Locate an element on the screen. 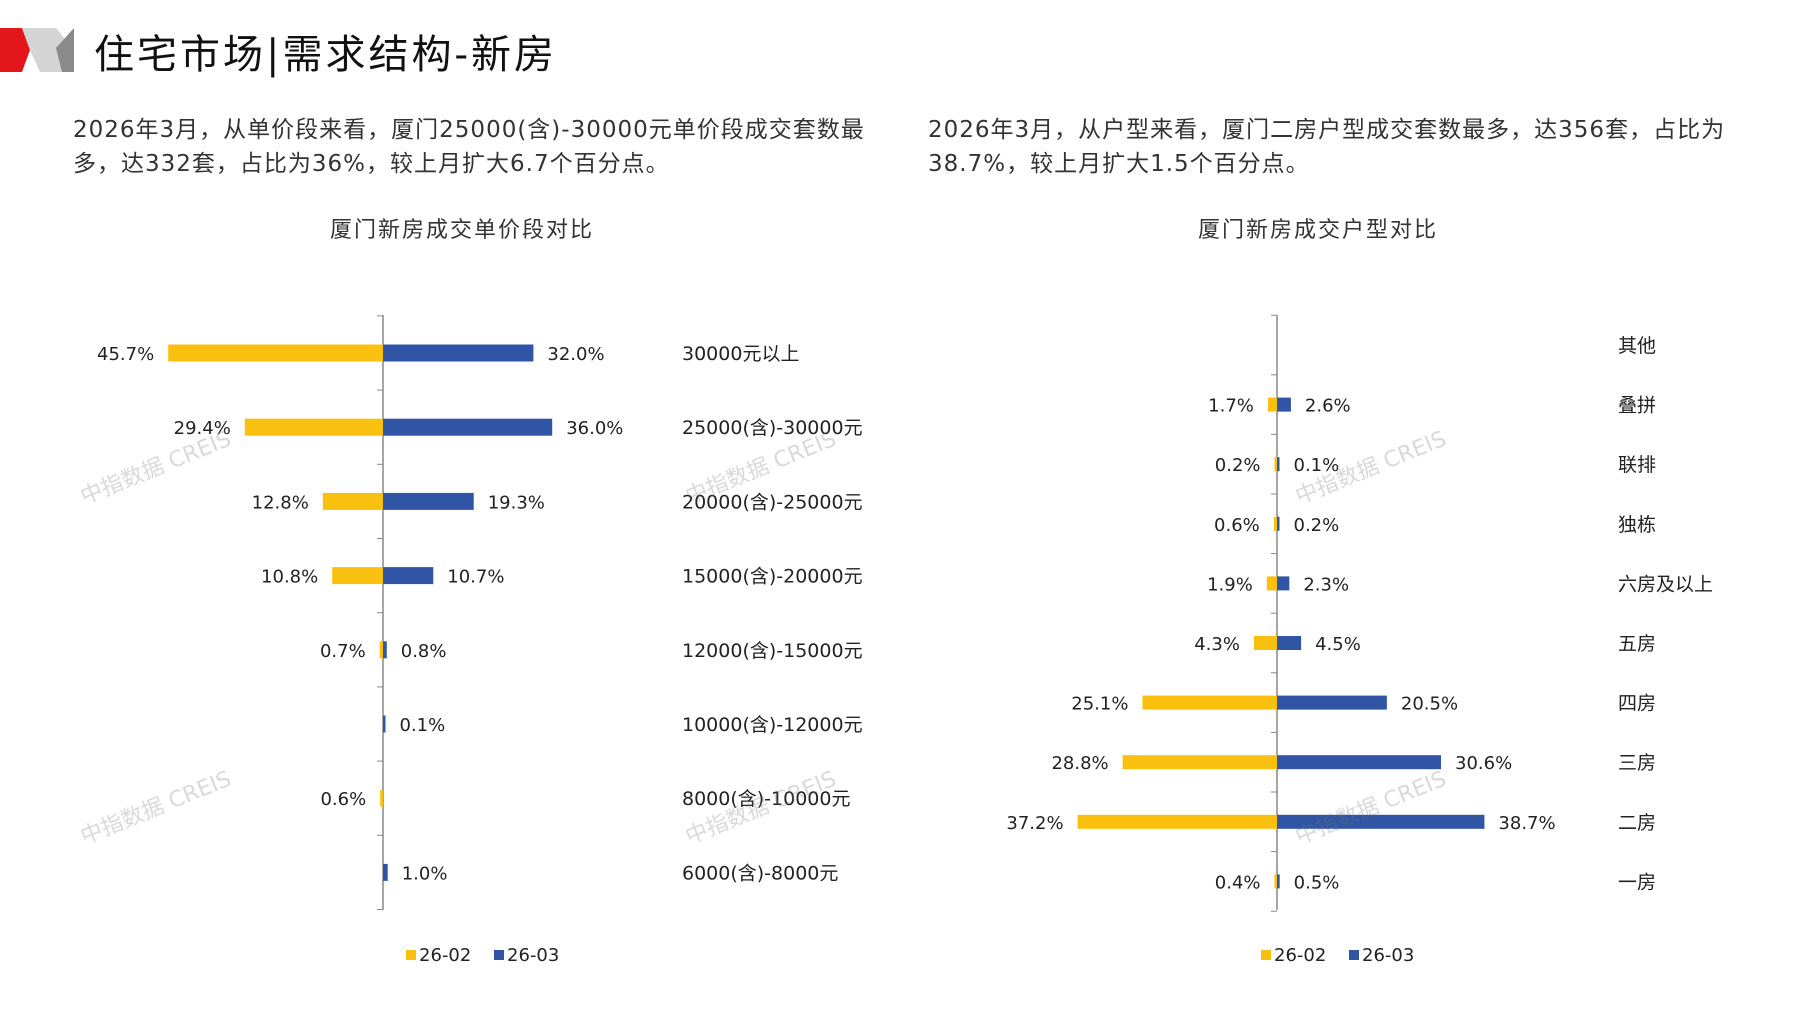 The width and height of the screenshot is (1797, 1010). data-label: 10.8% is located at coordinates (289, 577).